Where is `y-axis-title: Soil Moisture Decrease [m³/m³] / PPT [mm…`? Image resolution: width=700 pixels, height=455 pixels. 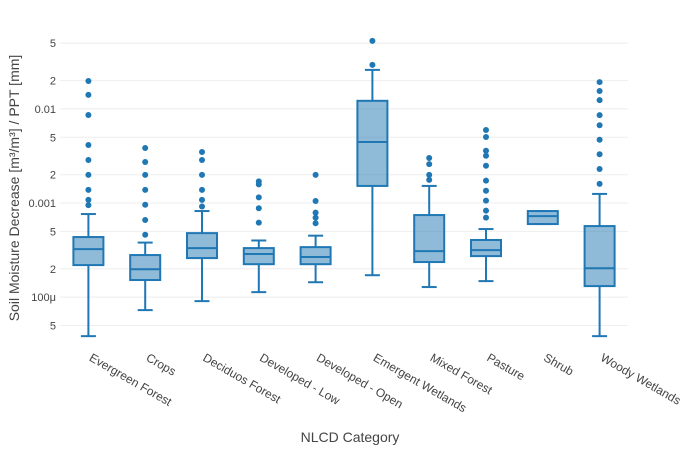
y-axis-title: Soil Moisture Decrease [m³/m³] / PPT [mm… is located at coordinates (14, 188).